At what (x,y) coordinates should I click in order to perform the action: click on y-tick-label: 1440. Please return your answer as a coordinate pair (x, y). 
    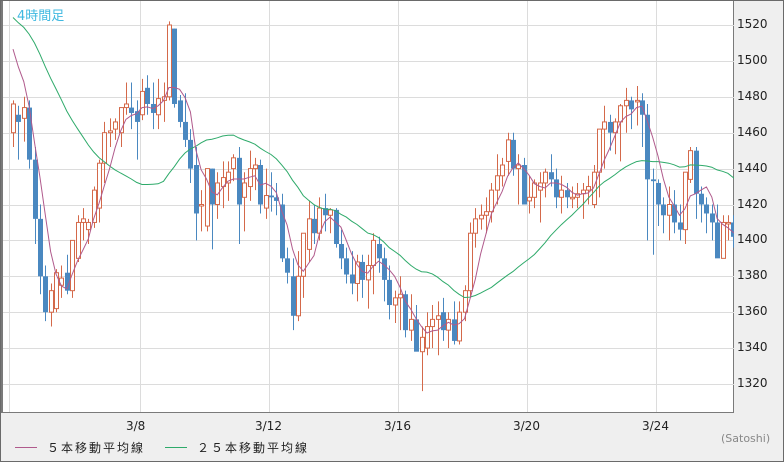
    Looking at the image, I should click on (752, 167).